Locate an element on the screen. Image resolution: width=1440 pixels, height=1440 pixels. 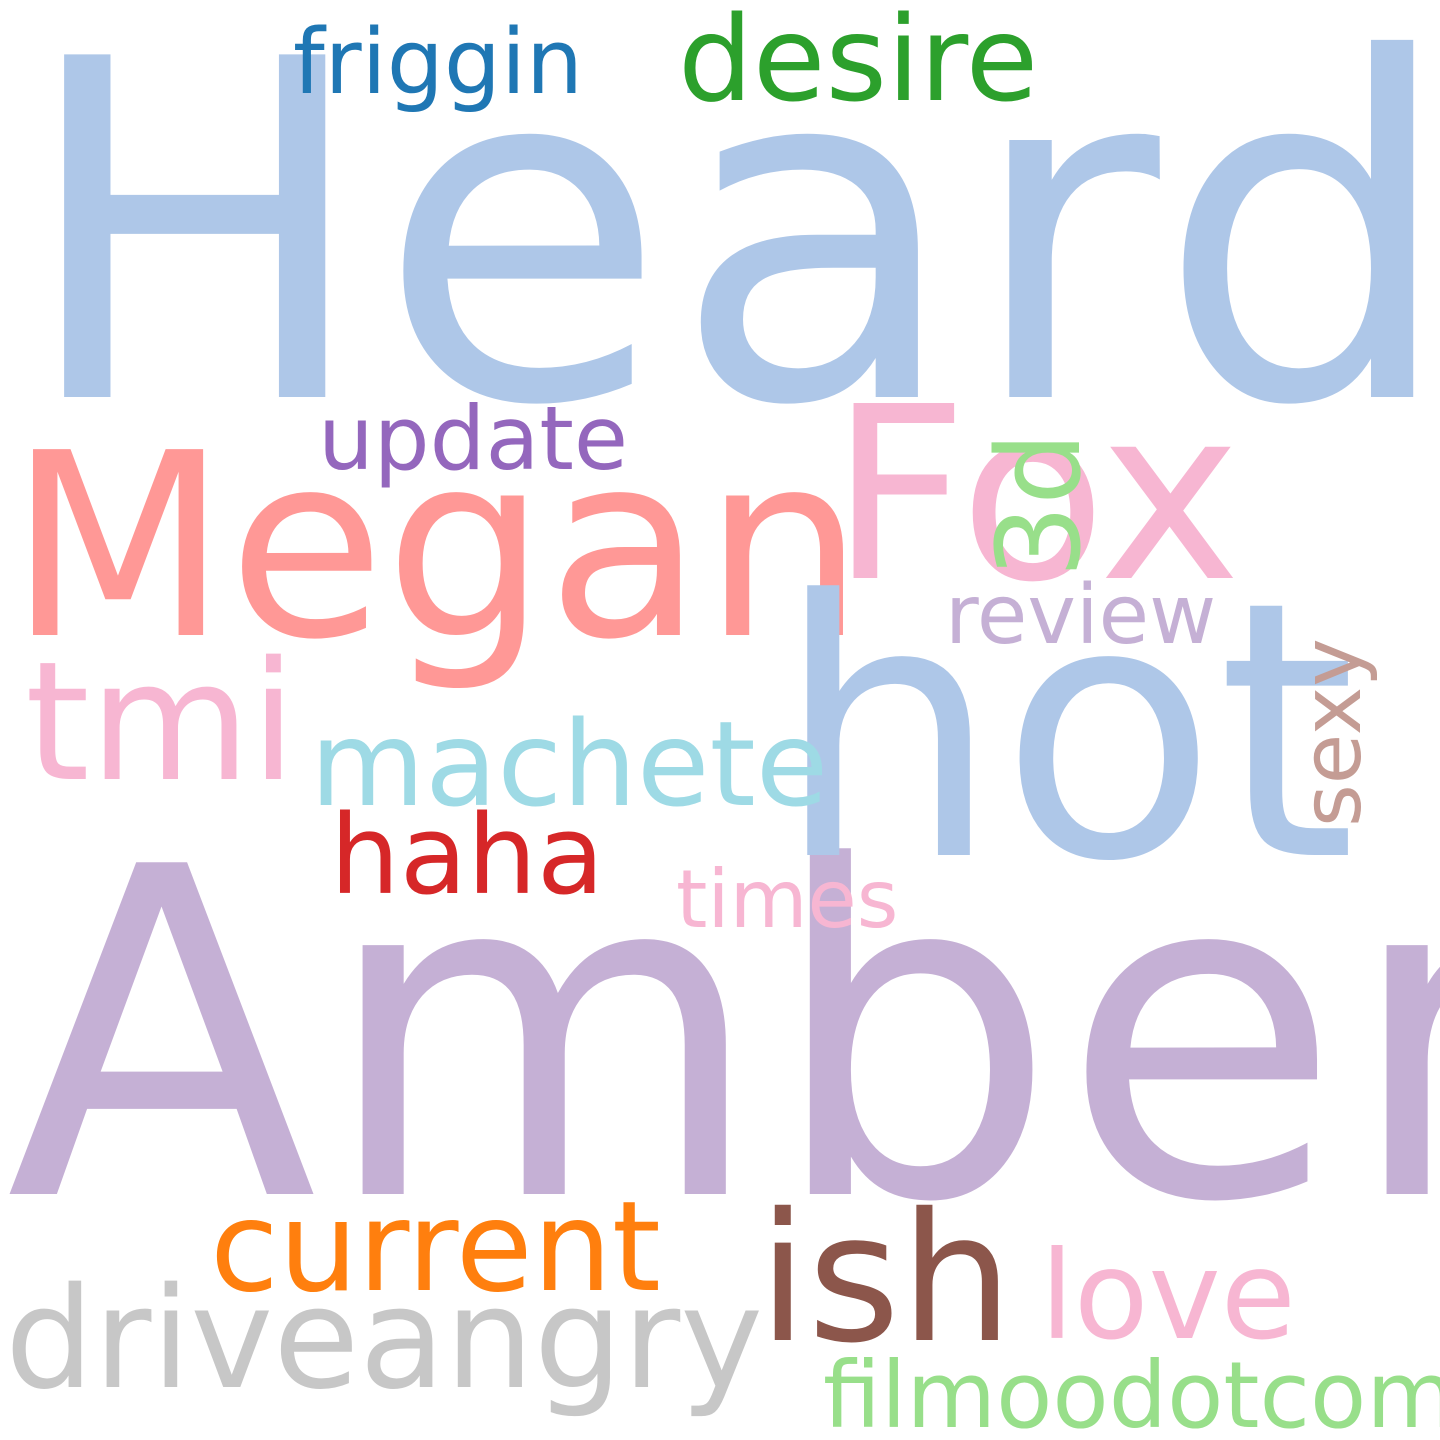
word-driveangry: driveangry is located at coordinates (384, 1339).